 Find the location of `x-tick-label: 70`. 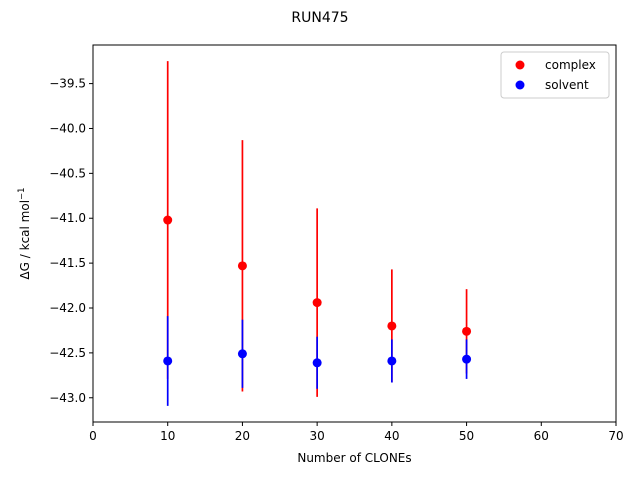

x-tick-label: 70 is located at coordinates (615, 436).